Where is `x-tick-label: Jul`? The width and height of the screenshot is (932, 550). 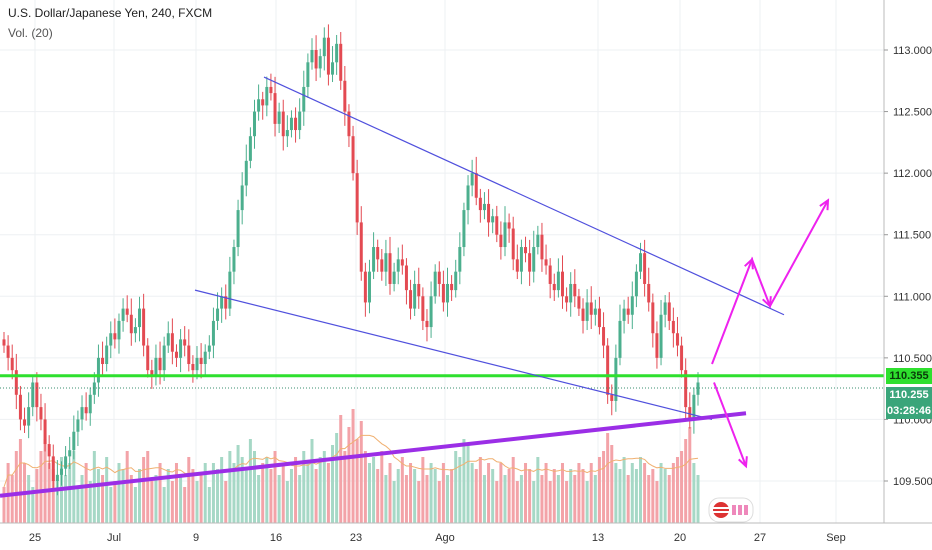
x-tick-label: Jul is located at coordinates (114, 538).